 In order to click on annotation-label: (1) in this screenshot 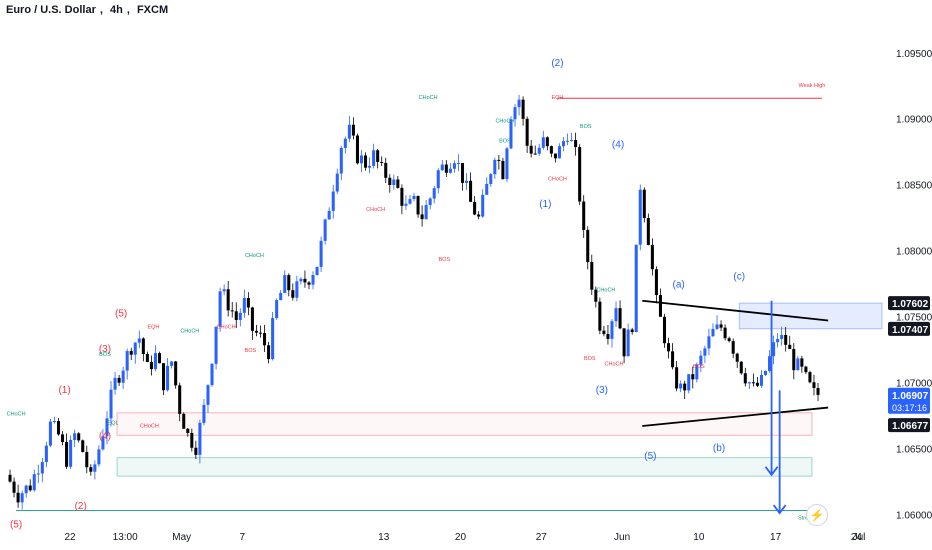, I will do `click(545, 204)`.